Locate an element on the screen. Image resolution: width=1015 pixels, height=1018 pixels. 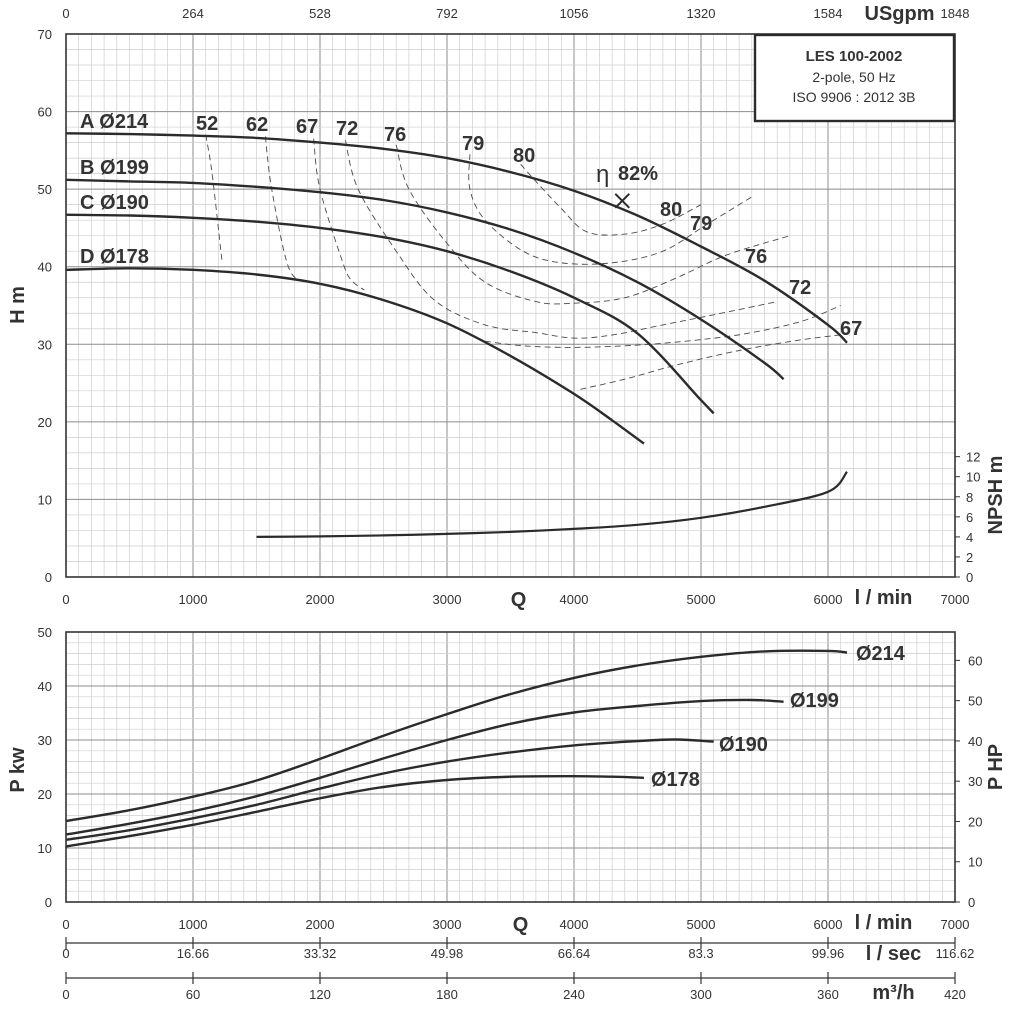
extra-axis-tick-label: 0 is located at coordinates (65, 994).